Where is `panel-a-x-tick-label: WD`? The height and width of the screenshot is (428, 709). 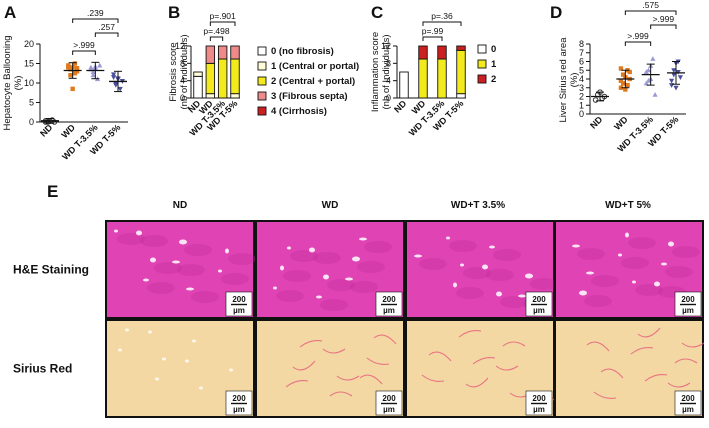
panel-a-x-tick-label: WD is located at coordinates (68, 131).